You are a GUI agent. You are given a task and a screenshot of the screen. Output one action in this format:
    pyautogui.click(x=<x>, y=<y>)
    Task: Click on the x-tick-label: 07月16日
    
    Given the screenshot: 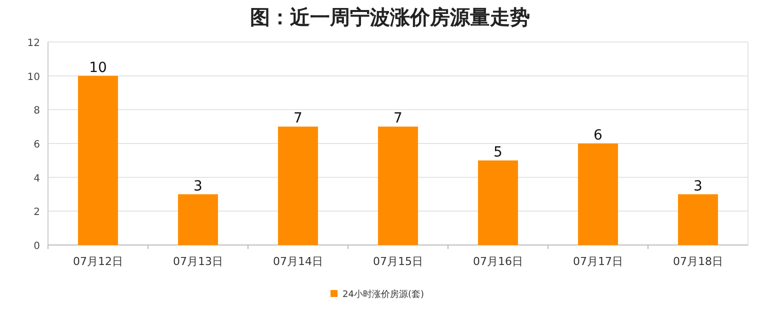 What is the action you would take?
    pyautogui.click(x=498, y=261)
    